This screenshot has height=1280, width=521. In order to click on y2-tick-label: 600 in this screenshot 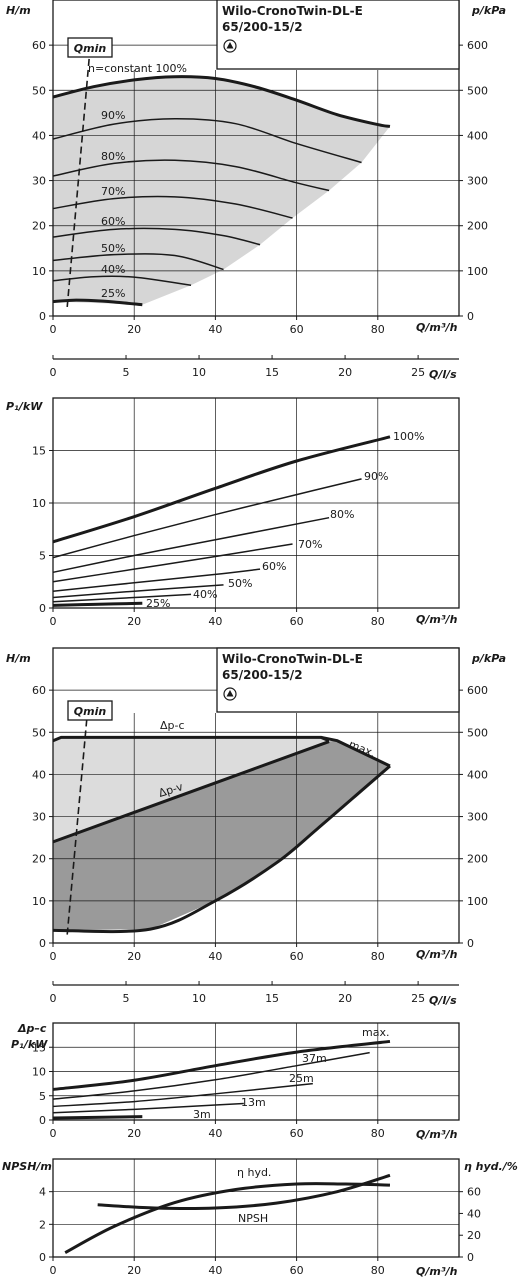, I will do `click(477, 45)`.